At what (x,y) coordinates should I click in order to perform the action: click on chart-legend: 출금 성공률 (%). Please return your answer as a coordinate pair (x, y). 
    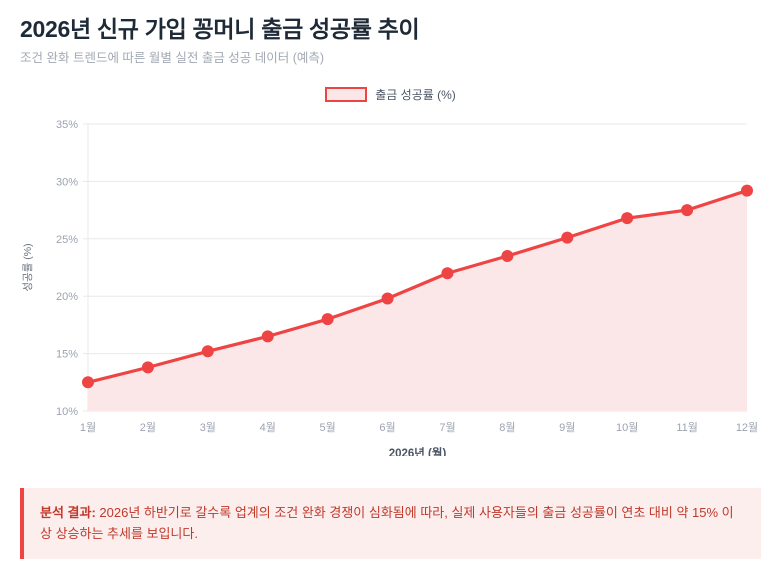
    Looking at the image, I should click on (390, 94).